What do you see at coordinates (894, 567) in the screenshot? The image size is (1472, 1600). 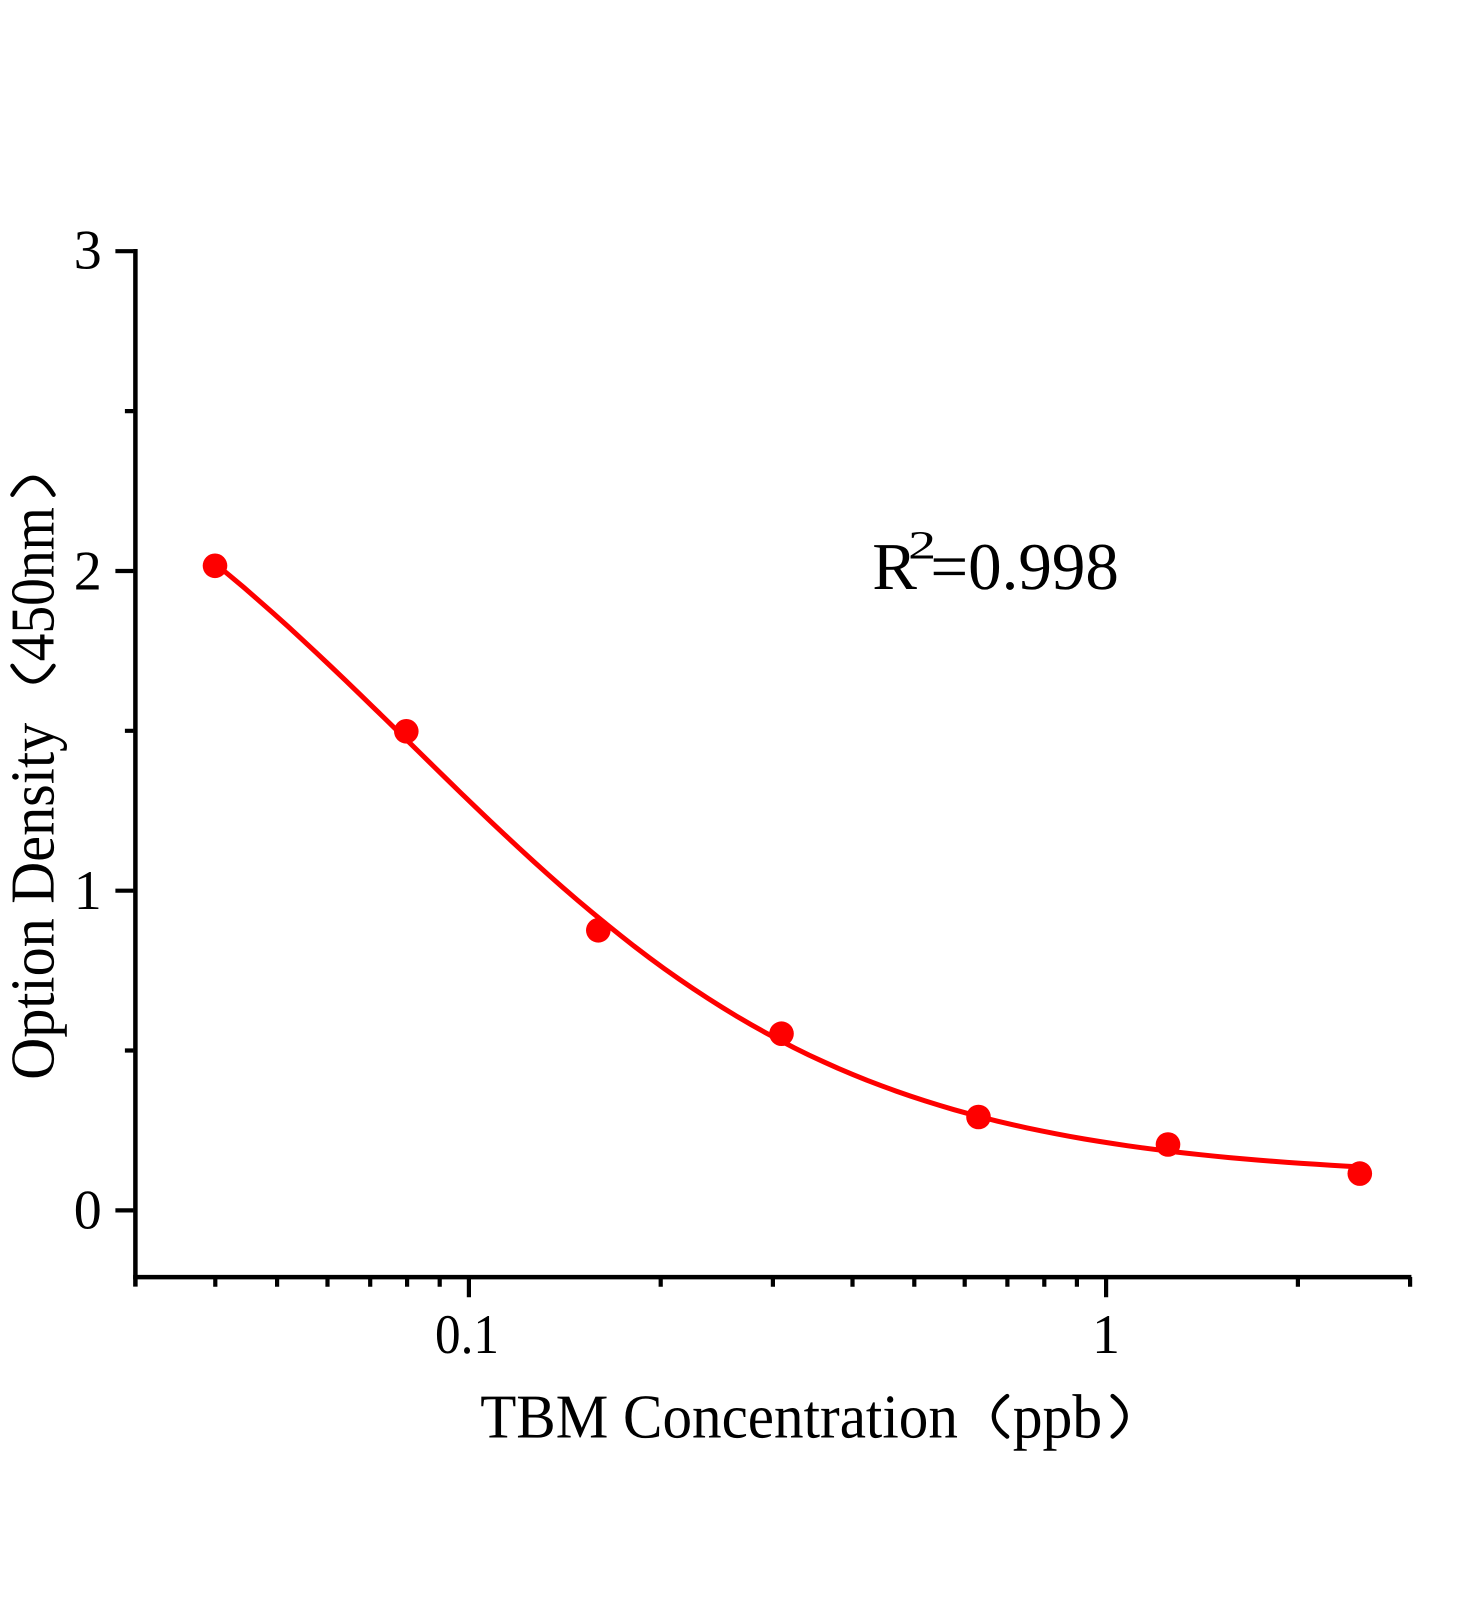 I see `svg-text: R` at bounding box center [894, 567].